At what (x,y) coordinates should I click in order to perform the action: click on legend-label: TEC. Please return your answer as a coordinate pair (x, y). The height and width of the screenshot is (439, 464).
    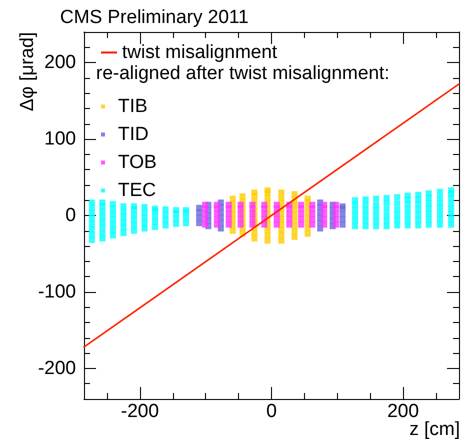
    Looking at the image, I should click on (137, 190).